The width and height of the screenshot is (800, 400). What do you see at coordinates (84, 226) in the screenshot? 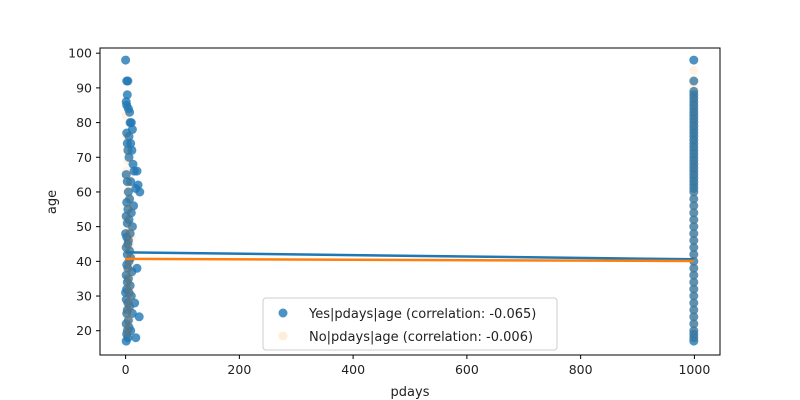
I see `y-tick-label: 50` at bounding box center [84, 226].